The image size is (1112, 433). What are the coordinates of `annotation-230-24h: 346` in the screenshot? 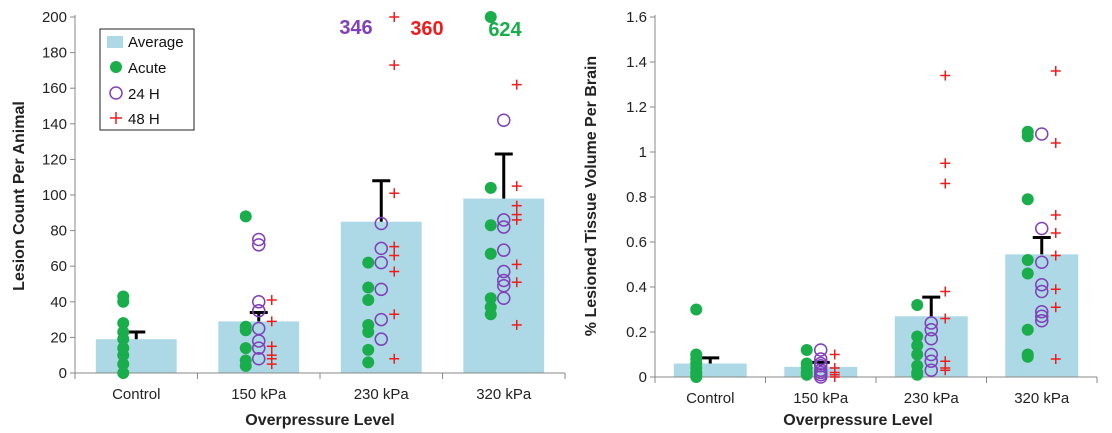 It's located at (355, 28).